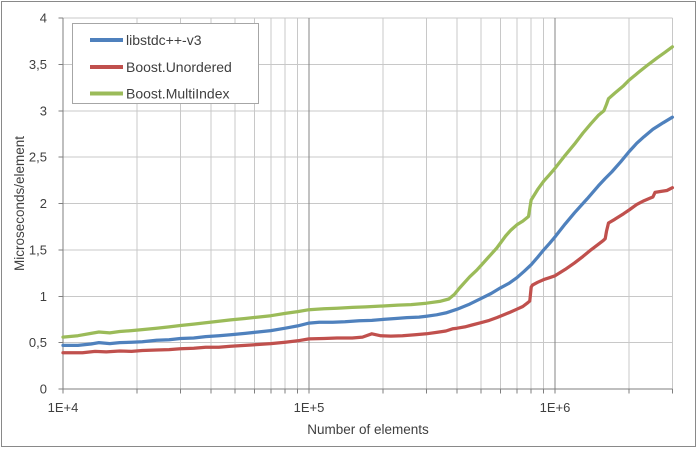 Image resolution: width=698 pixels, height=449 pixels. What do you see at coordinates (555, 407) in the screenshot?
I see `x-tick-label: 1E+6` at bounding box center [555, 407].